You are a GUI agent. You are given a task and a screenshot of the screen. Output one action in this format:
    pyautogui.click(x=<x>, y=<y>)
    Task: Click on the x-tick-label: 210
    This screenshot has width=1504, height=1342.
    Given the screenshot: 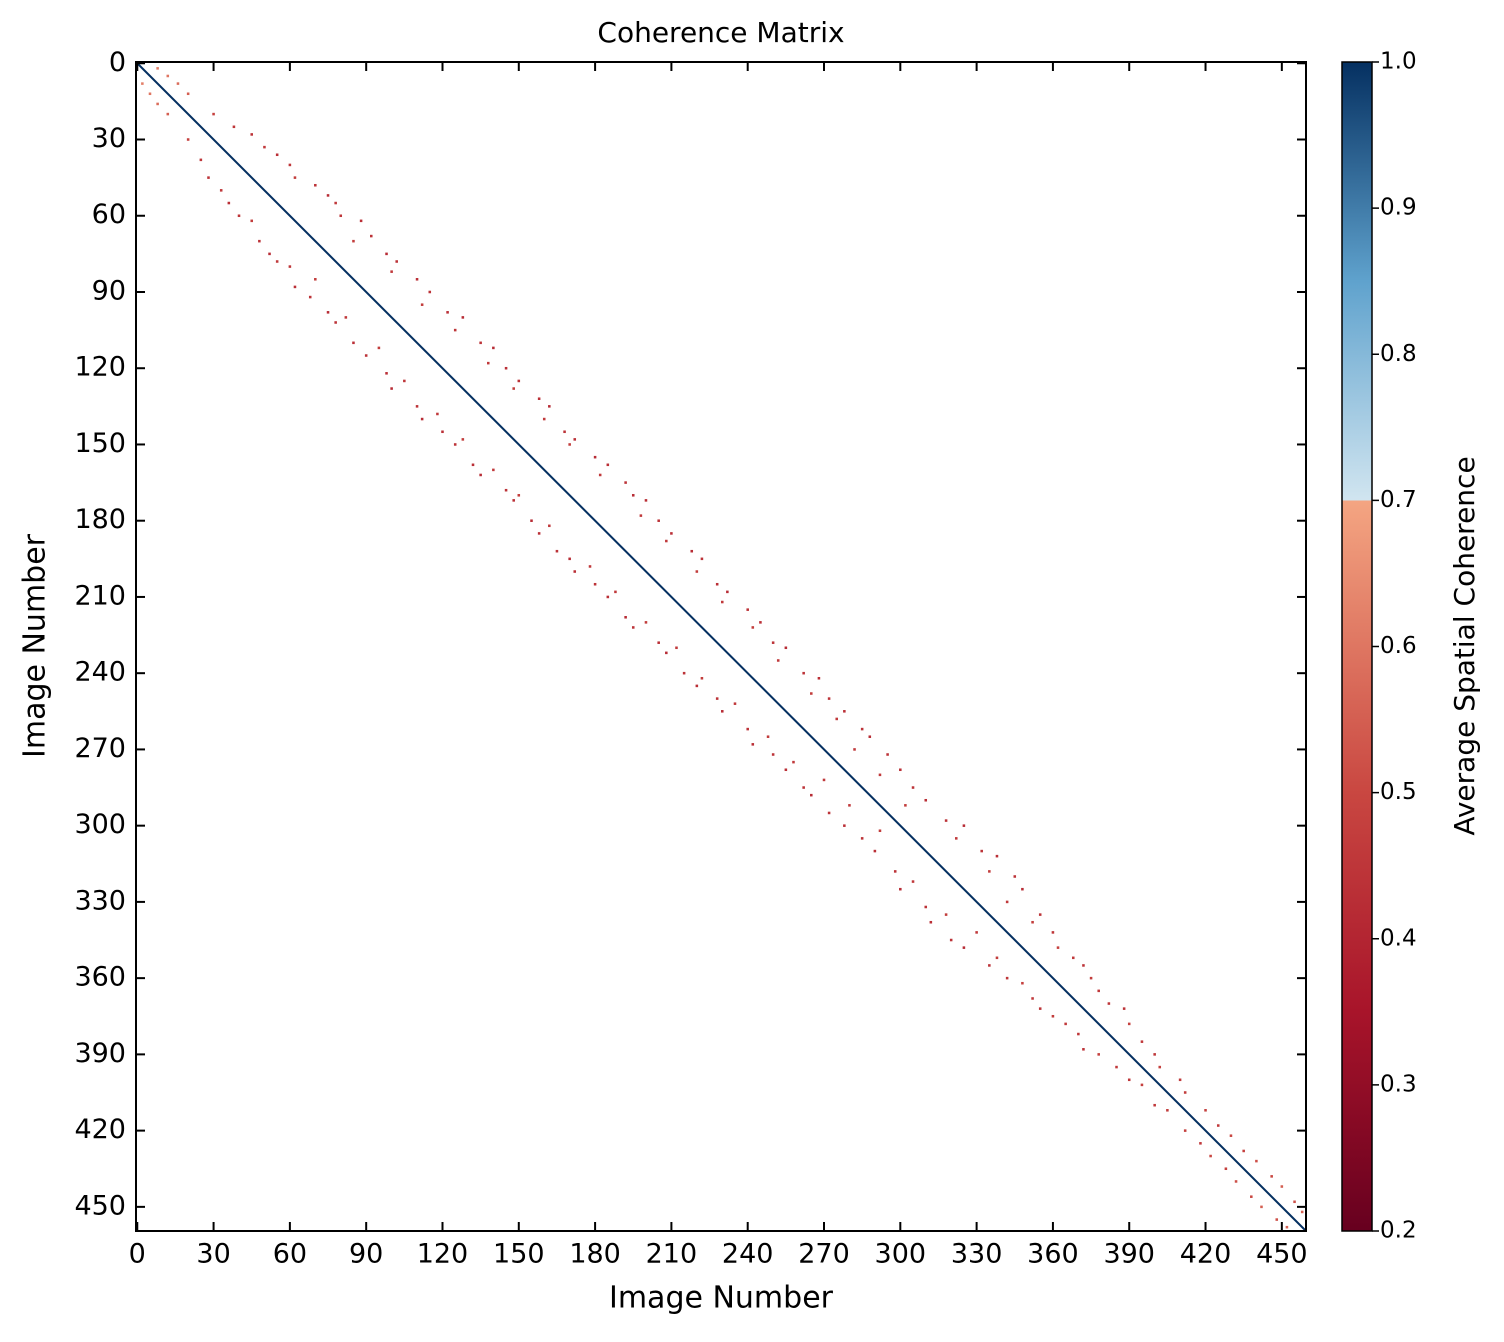 What is the action you would take?
    pyautogui.click(x=672, y=1254)
    